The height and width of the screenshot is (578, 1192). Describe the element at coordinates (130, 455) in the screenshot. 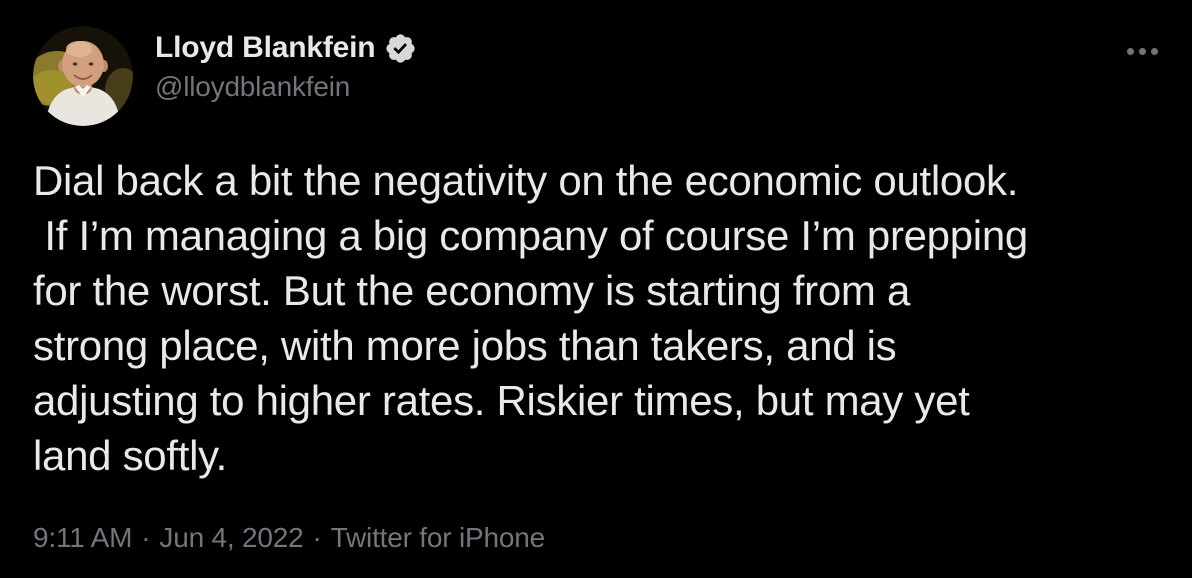

I see `tweet-text-line: land softly.` at that location.